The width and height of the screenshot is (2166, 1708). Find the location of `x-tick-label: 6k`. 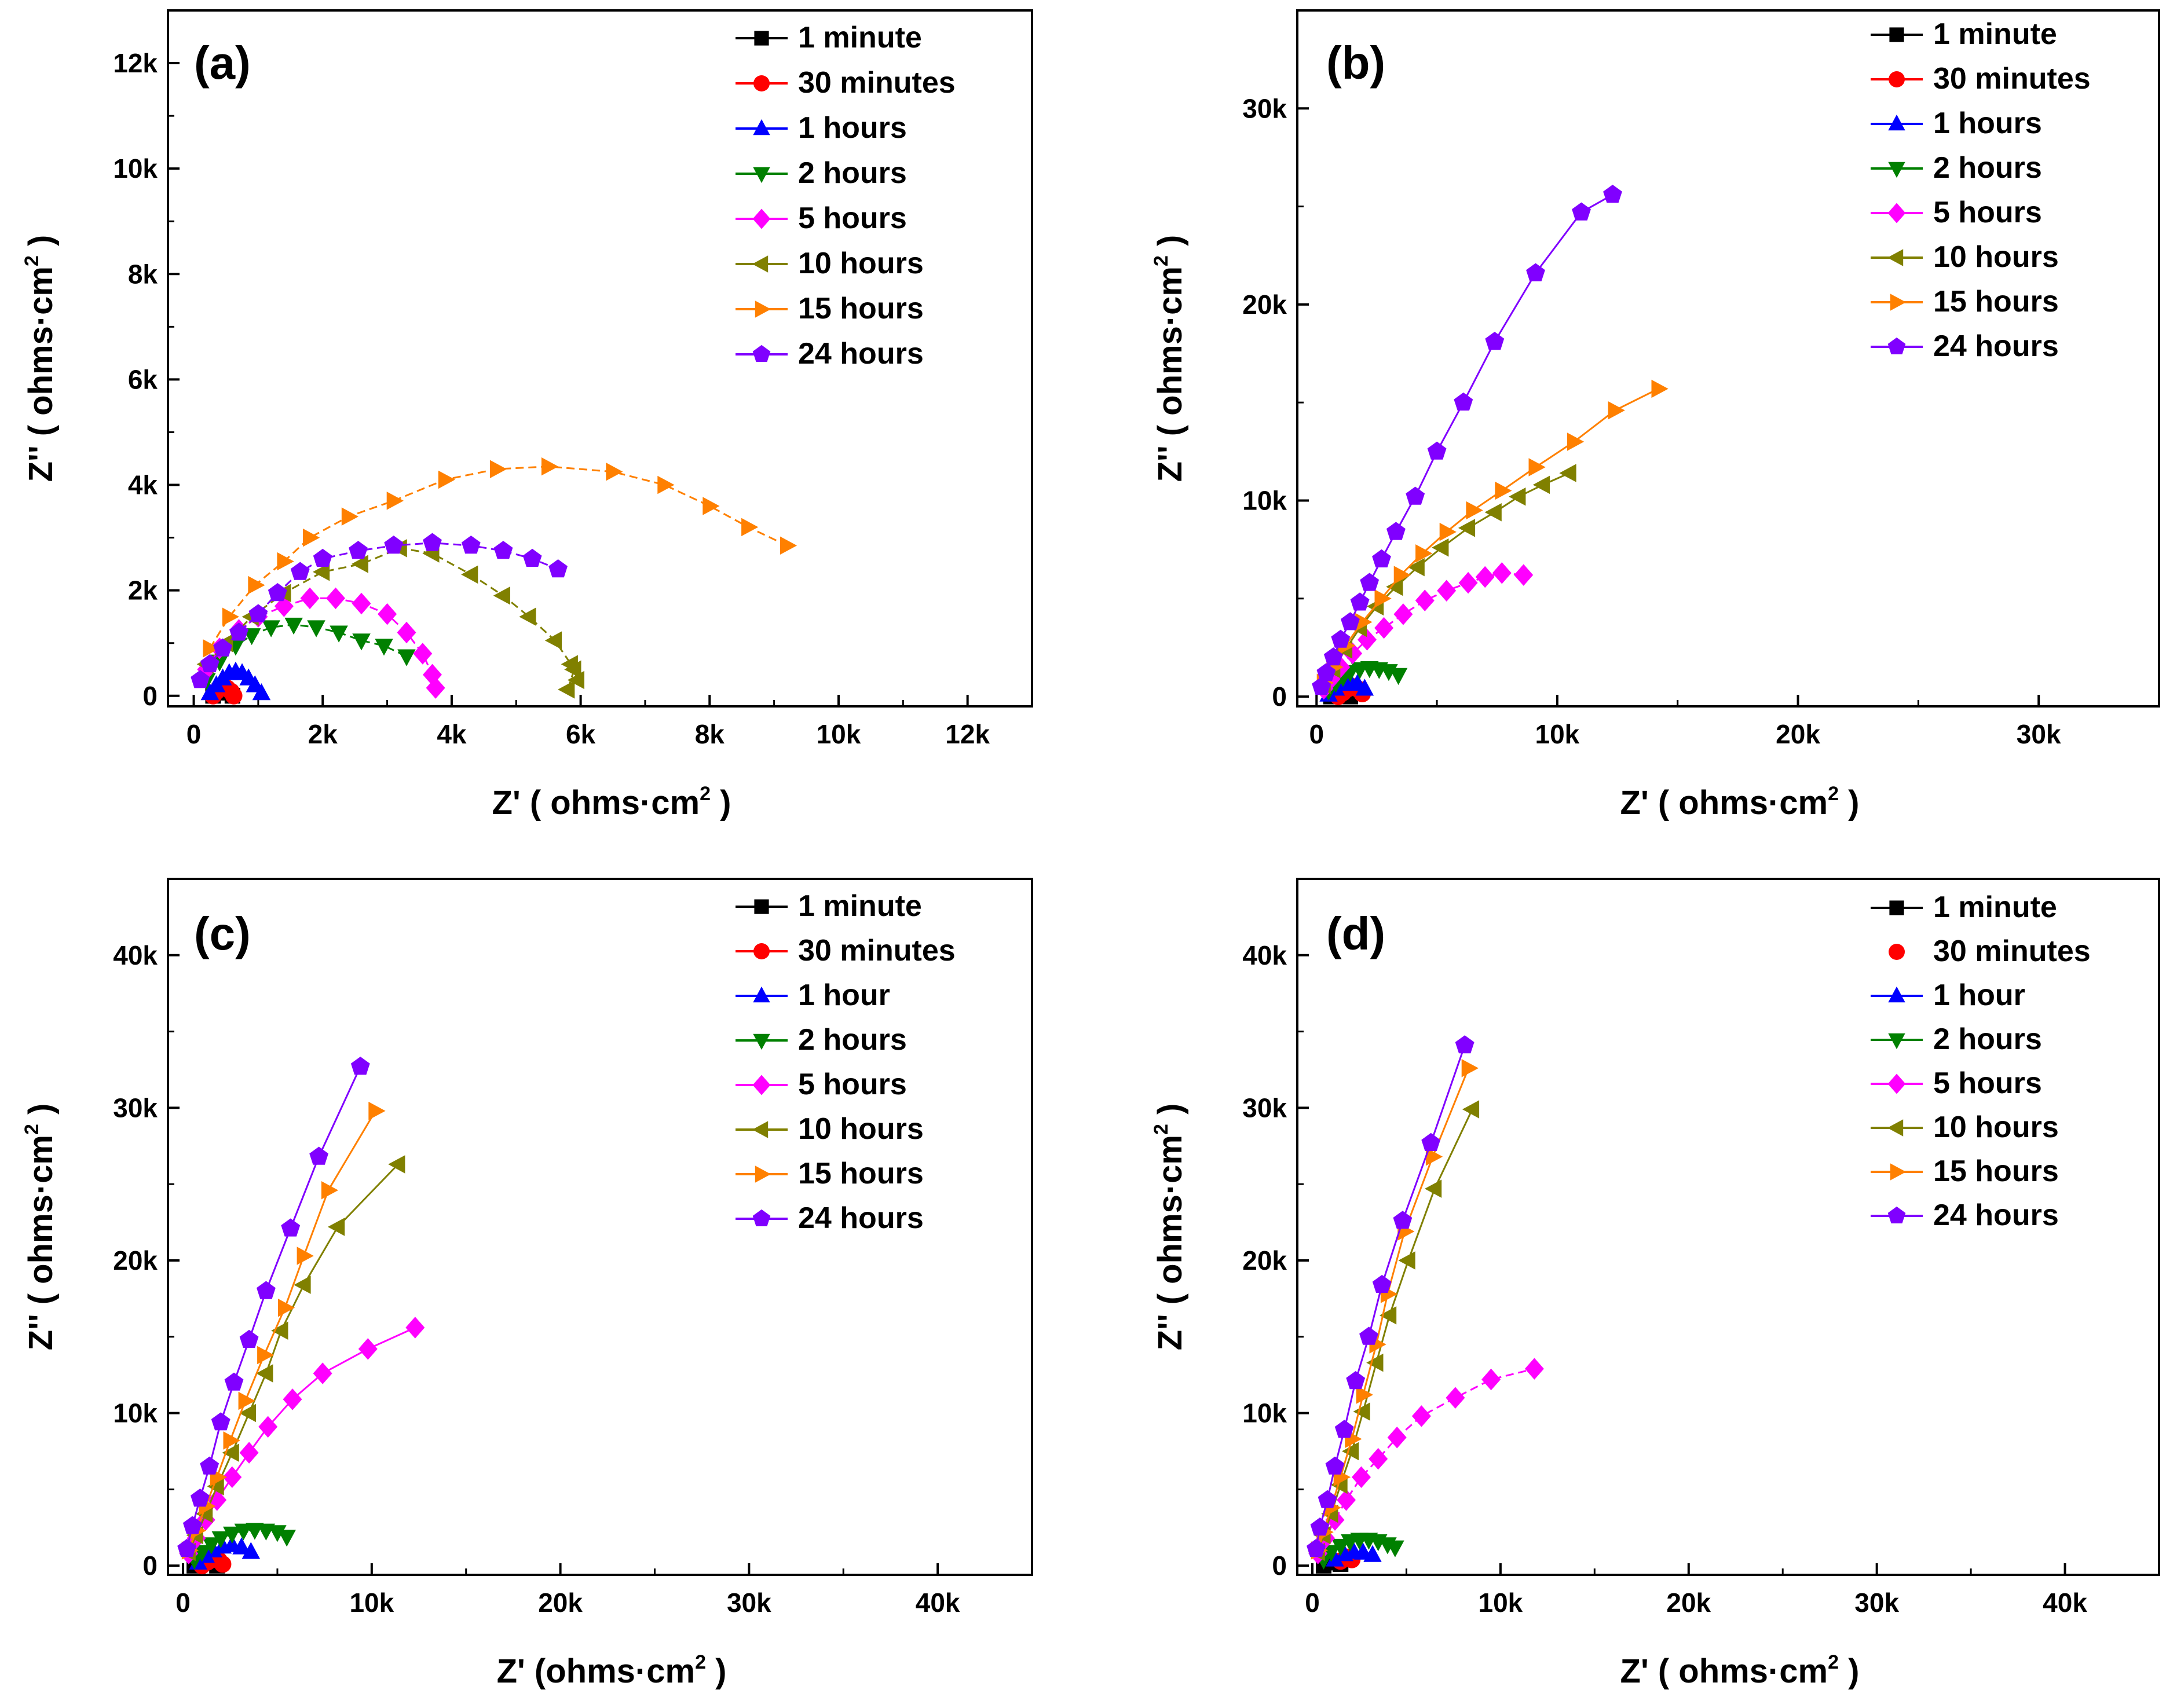

x-tick-label: 6k is located at coordinates (581, 734).